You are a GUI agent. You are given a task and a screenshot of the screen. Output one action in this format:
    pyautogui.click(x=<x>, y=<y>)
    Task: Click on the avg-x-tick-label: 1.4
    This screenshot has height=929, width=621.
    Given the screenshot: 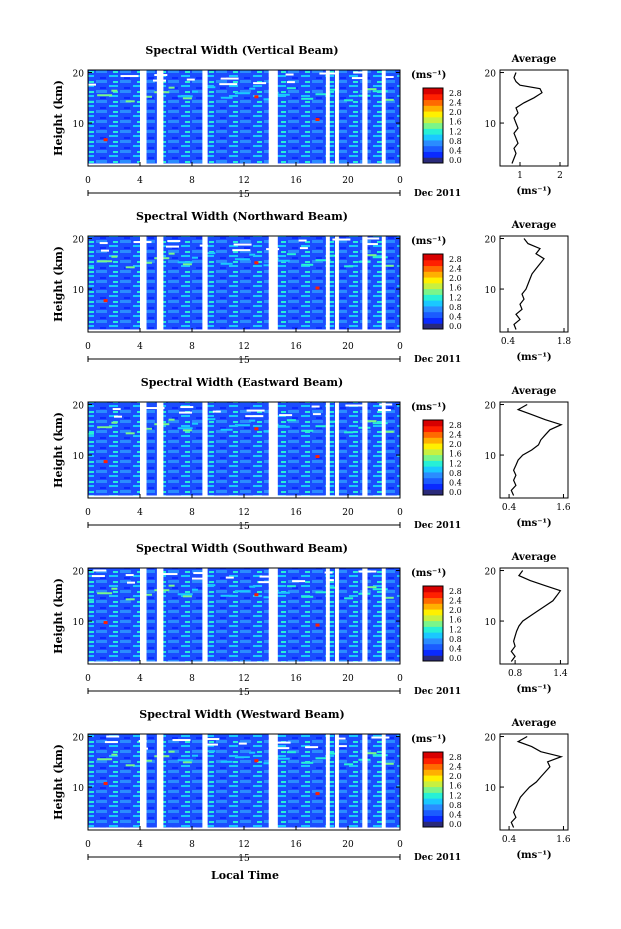 What is the action you would take?
    pyautogui.click(x=560, y=674)
    